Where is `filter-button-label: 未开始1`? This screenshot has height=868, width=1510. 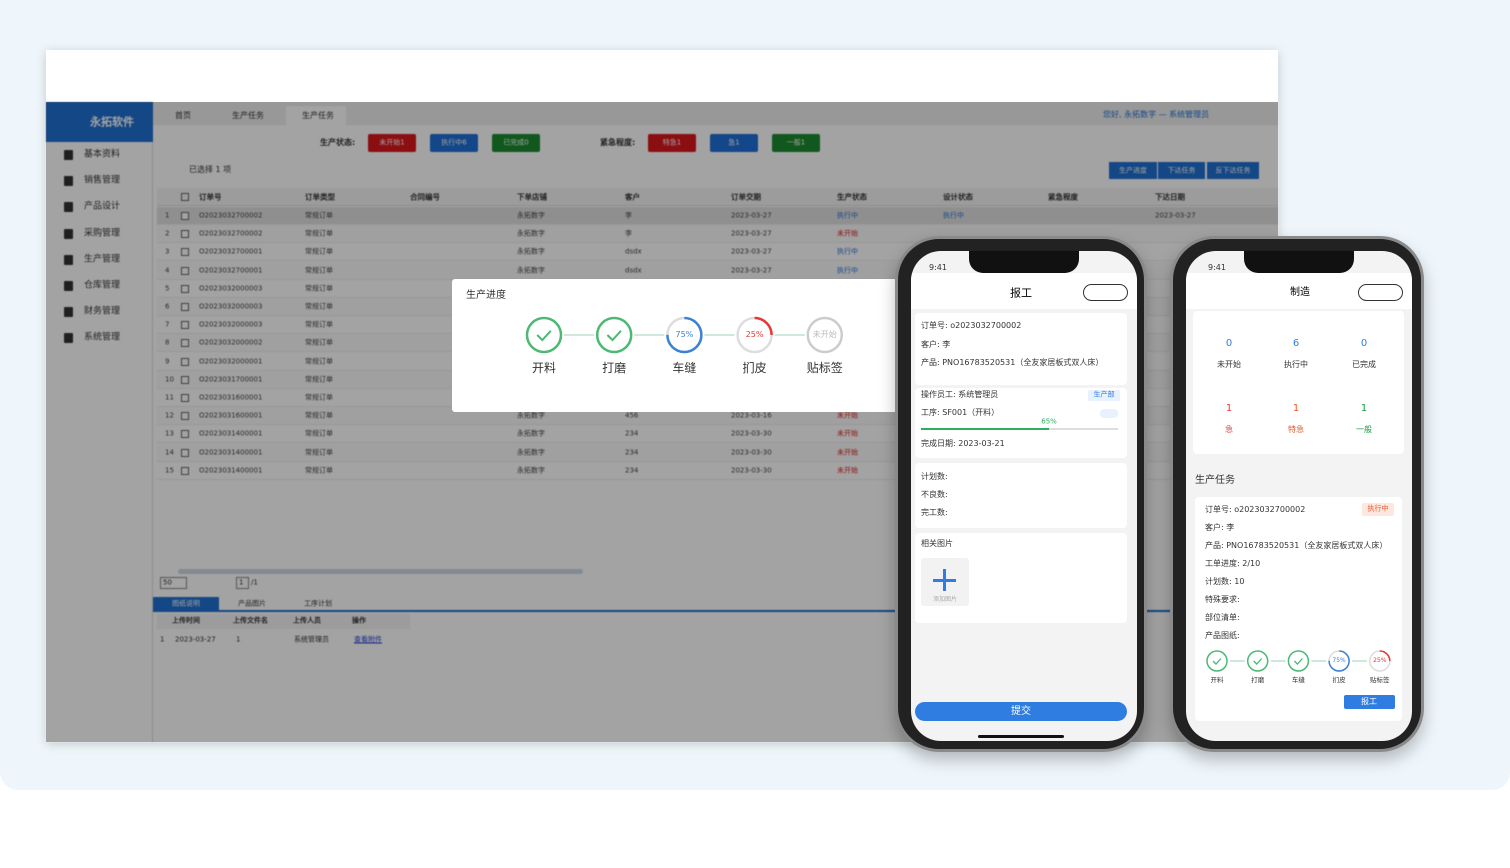 filter-button-label: 未开始1 is located at coordinates (392, 142).